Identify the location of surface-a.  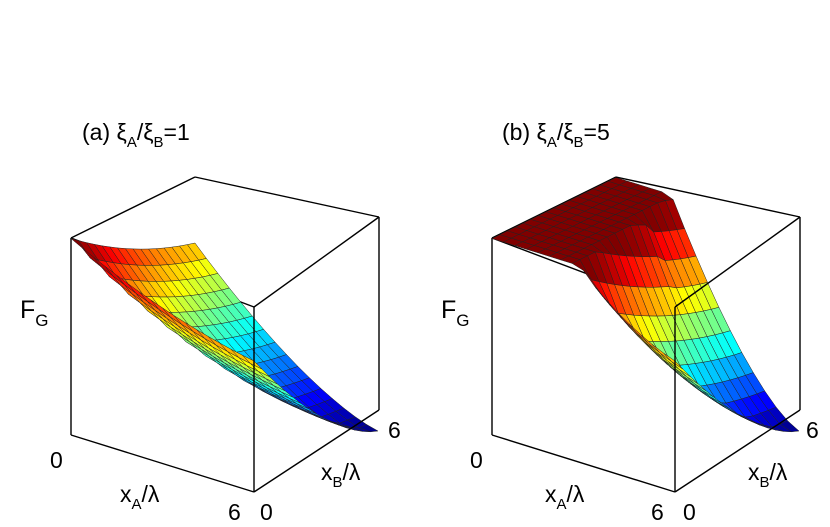
(224, 335).